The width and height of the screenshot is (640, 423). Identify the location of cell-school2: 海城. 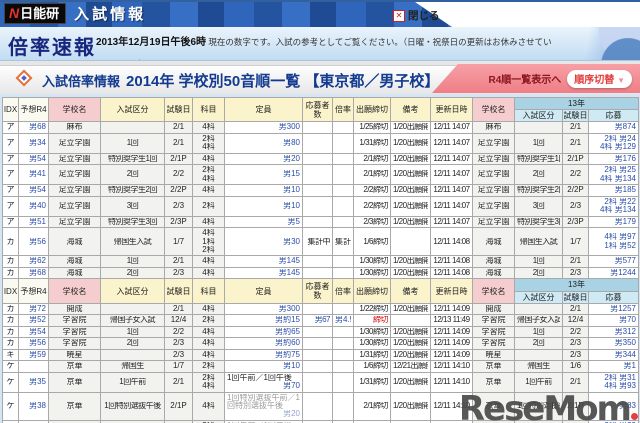
(493, 273).